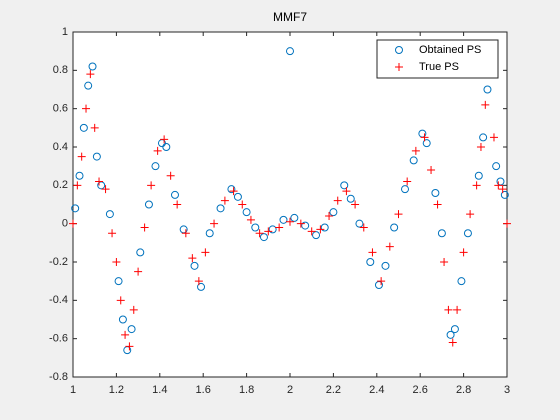 The height and width of the screenshot is (420, 560). Describe the element at coordinates (116, 390) in the screenshot. I see `x-tick-label: 1.2` at that location.